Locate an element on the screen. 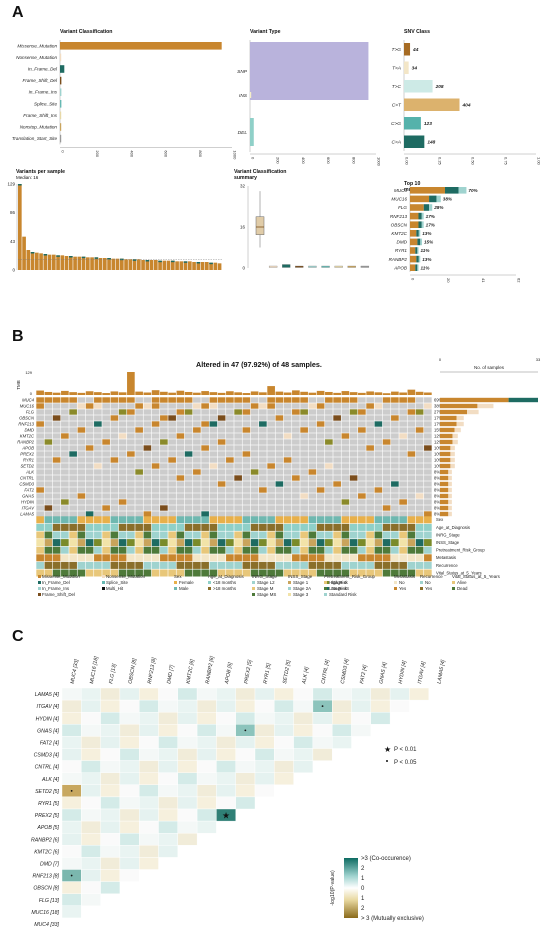 This screenshot has width=550, height=929. onco-gene-RYR1: RYR1 is located at coordinates (28, 460).